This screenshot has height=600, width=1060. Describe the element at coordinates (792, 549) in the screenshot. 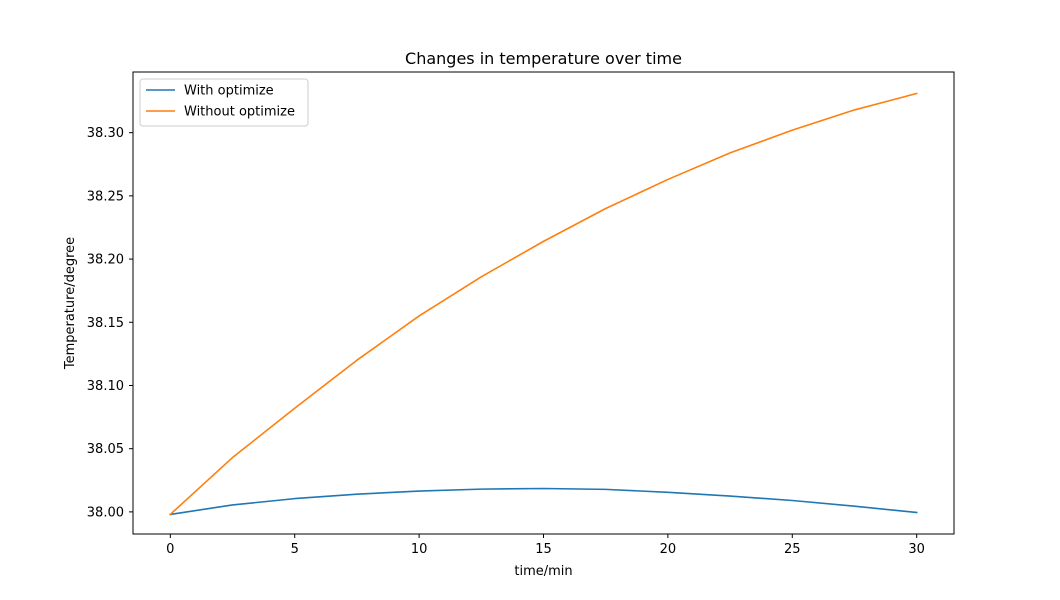

I see `x-tick-label: 25` at that location.